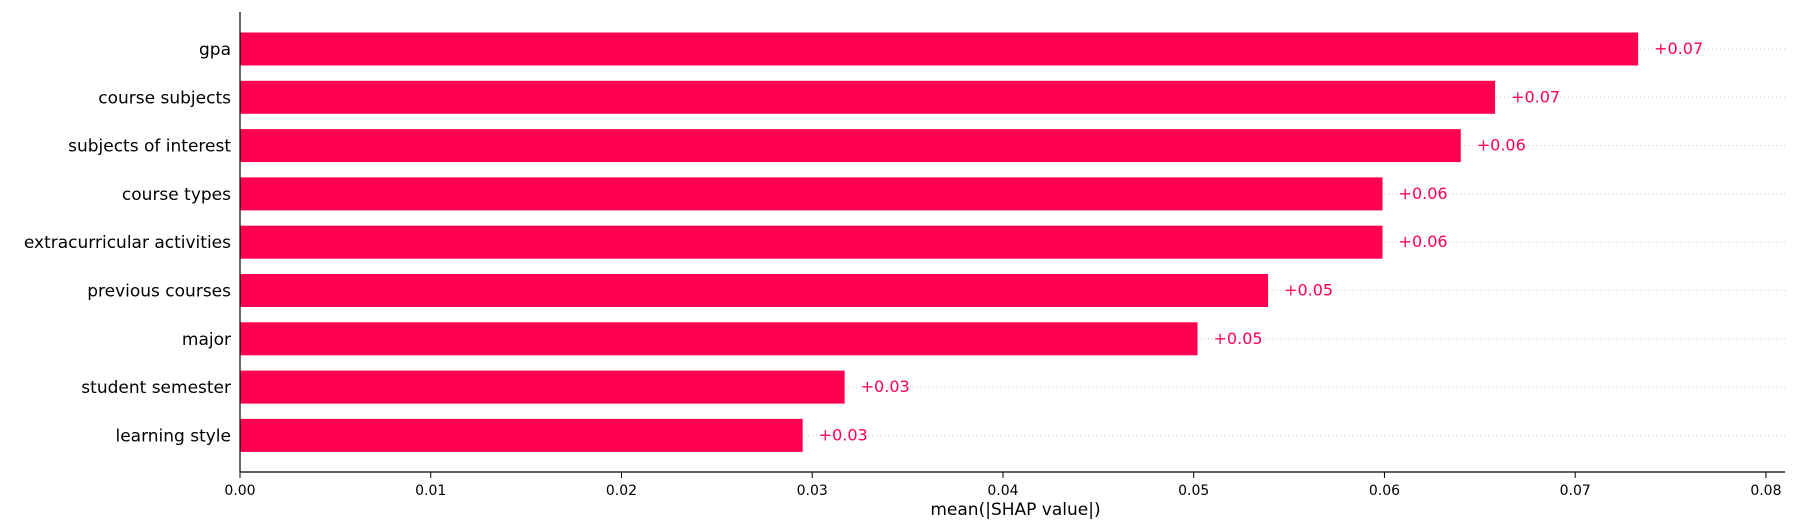 The width and height of the screenshot is (1803, 530). I want to click on category-label: subjects of interest, so click(149, 147).